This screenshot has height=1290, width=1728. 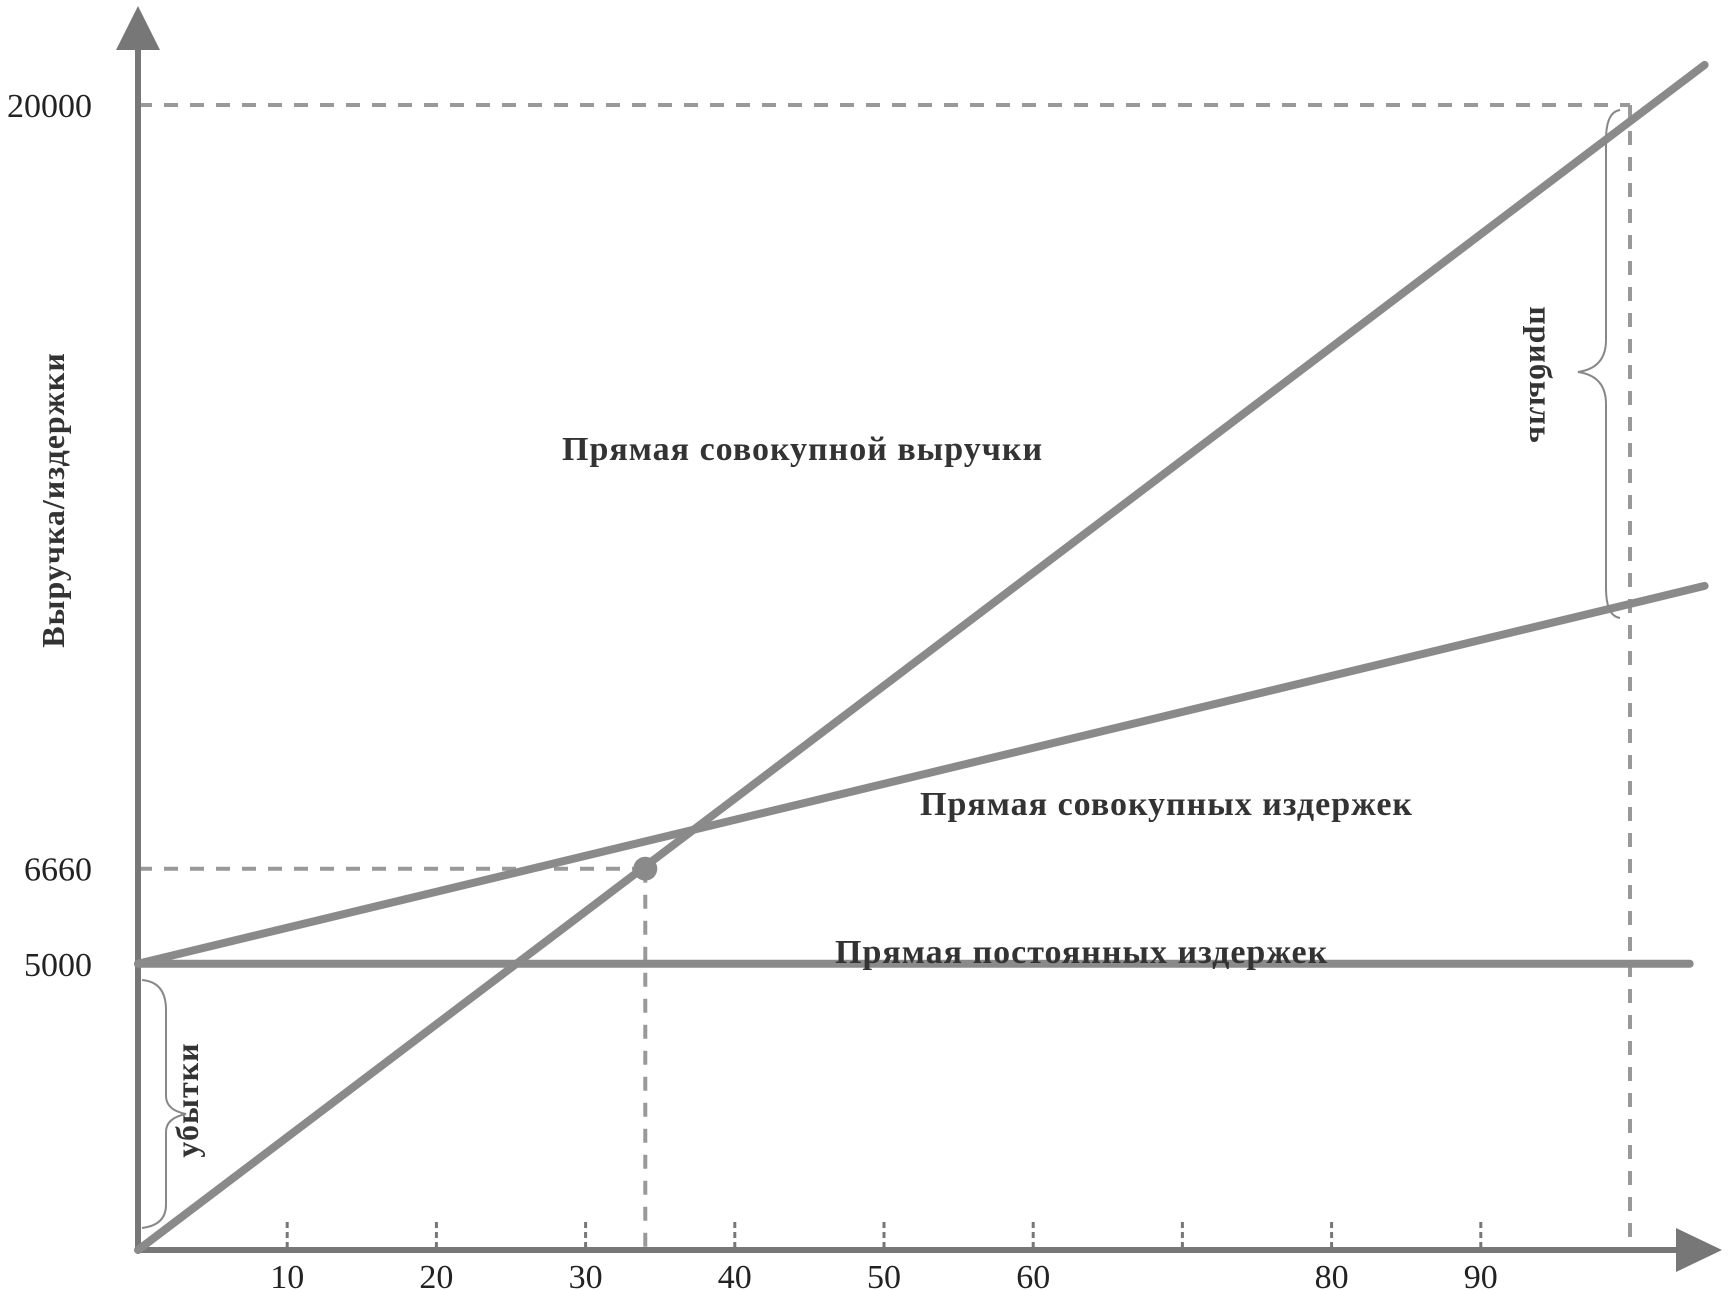 I want to click on series-label-revenue: Прямая совокупной выручки, so click(x=802, y=449).